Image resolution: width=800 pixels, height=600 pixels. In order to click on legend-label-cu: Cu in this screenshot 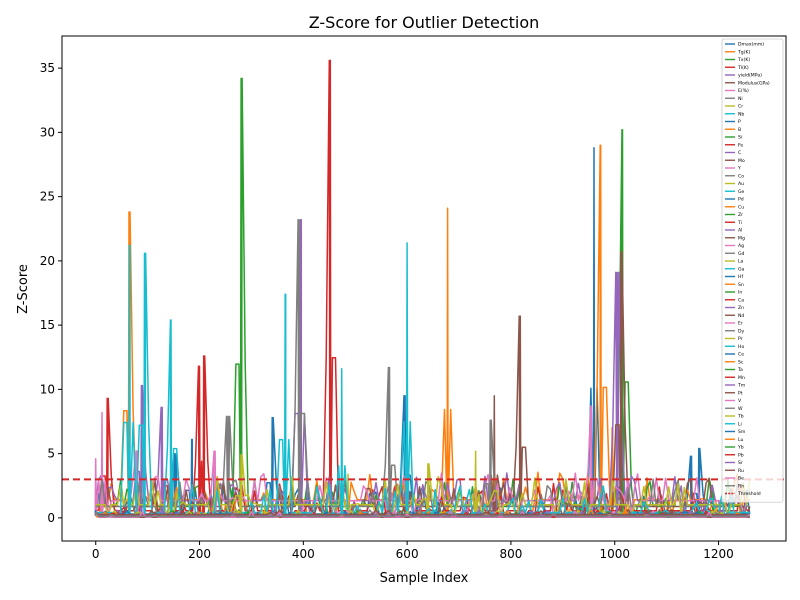, I will do `click(741, 207)`.